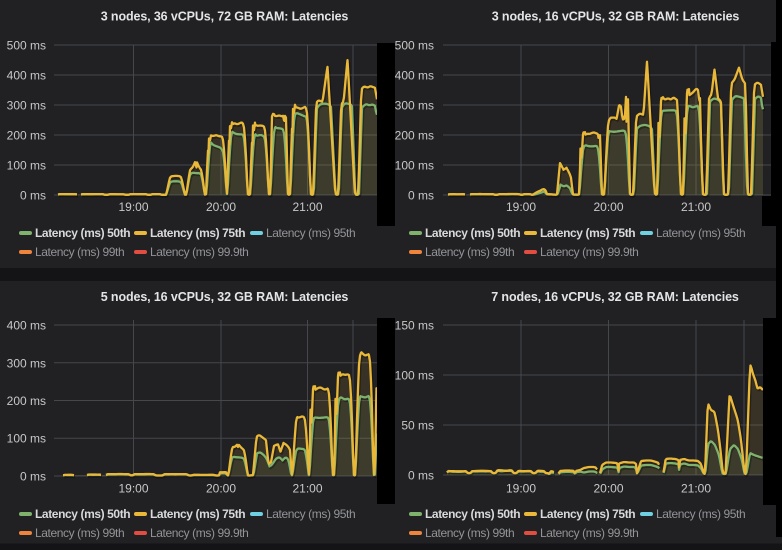  I want to click on svg-text:5 nodes, 16 vCPUs, 32 GB RAM:: 5 nodes, 16 vCPUs, 32 GB RAM: Latencies, so click(225, 297).